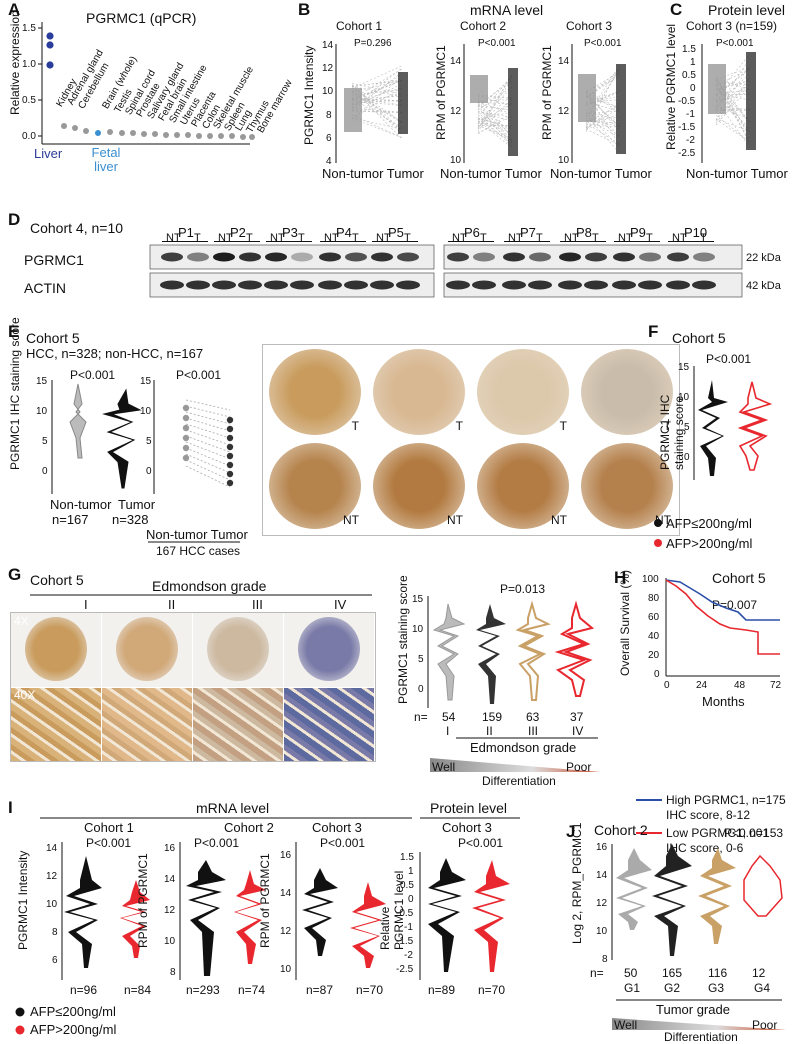 Image resolution: width=798 pixels, height=1044 pixels. I want to click on j-g: G1, so click(632, 988).